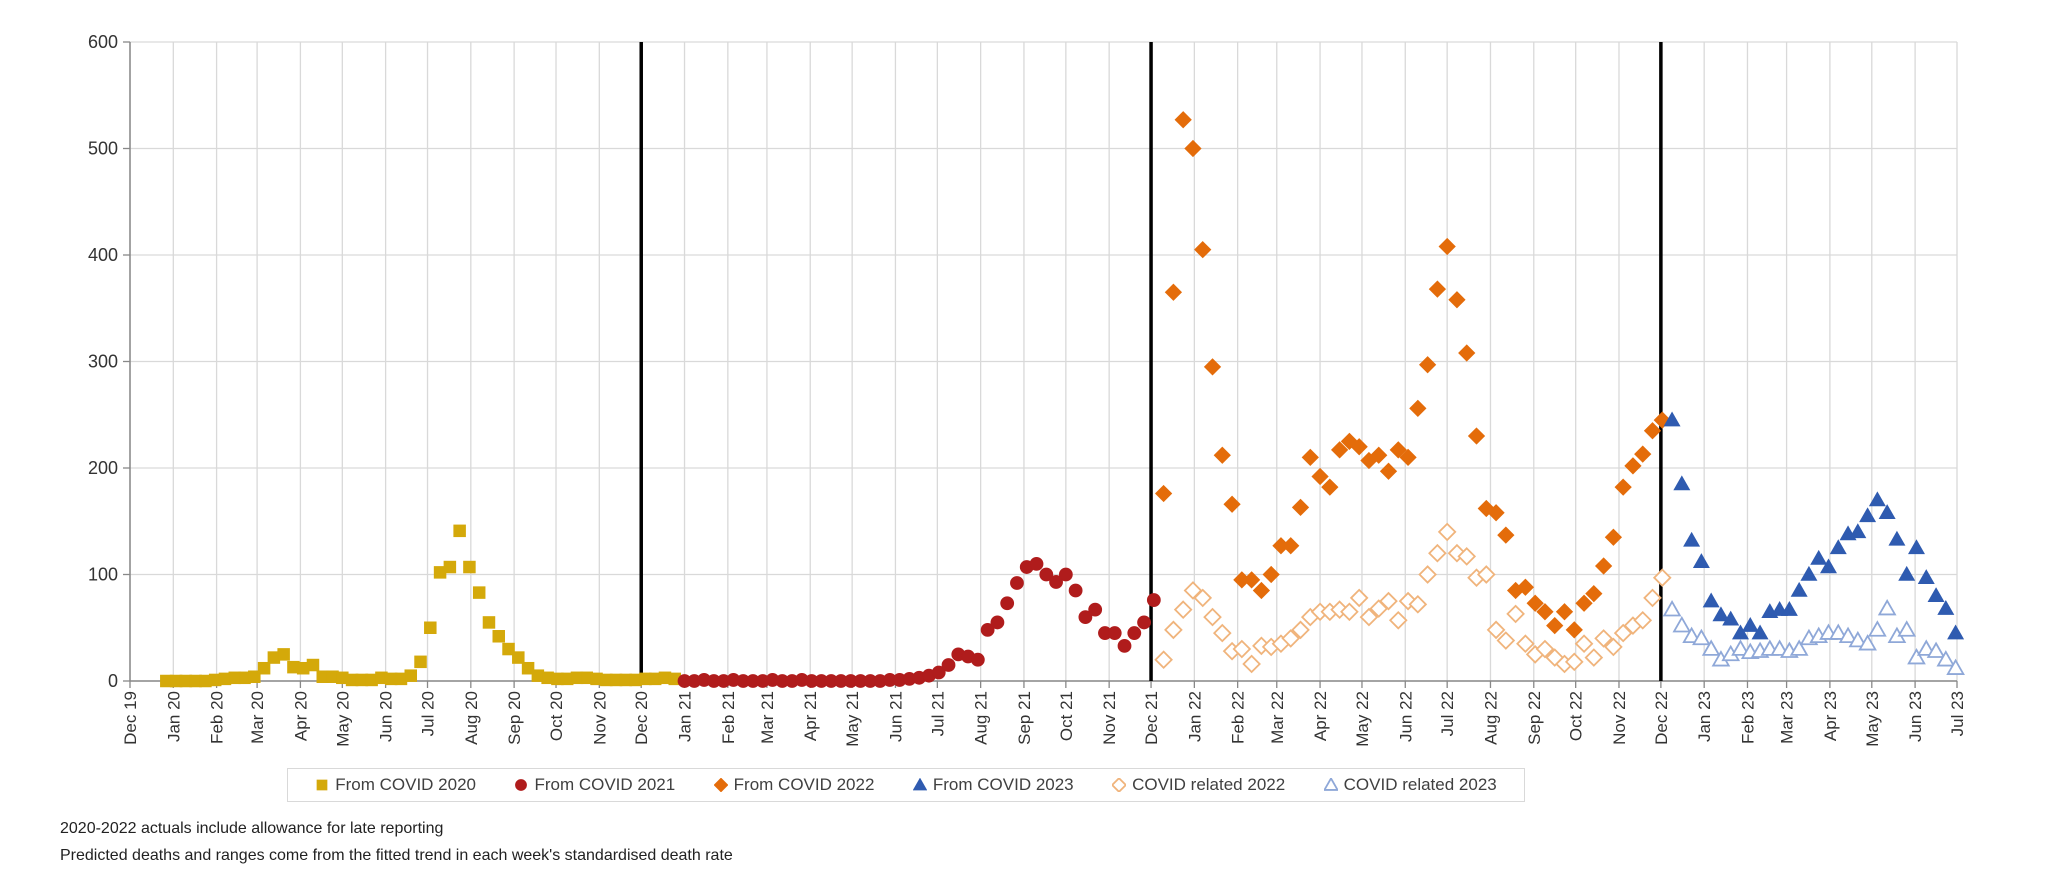 This screenshot has height=888, width=2048. I want to click on x-tick-label: May 21, so click(852, 719).